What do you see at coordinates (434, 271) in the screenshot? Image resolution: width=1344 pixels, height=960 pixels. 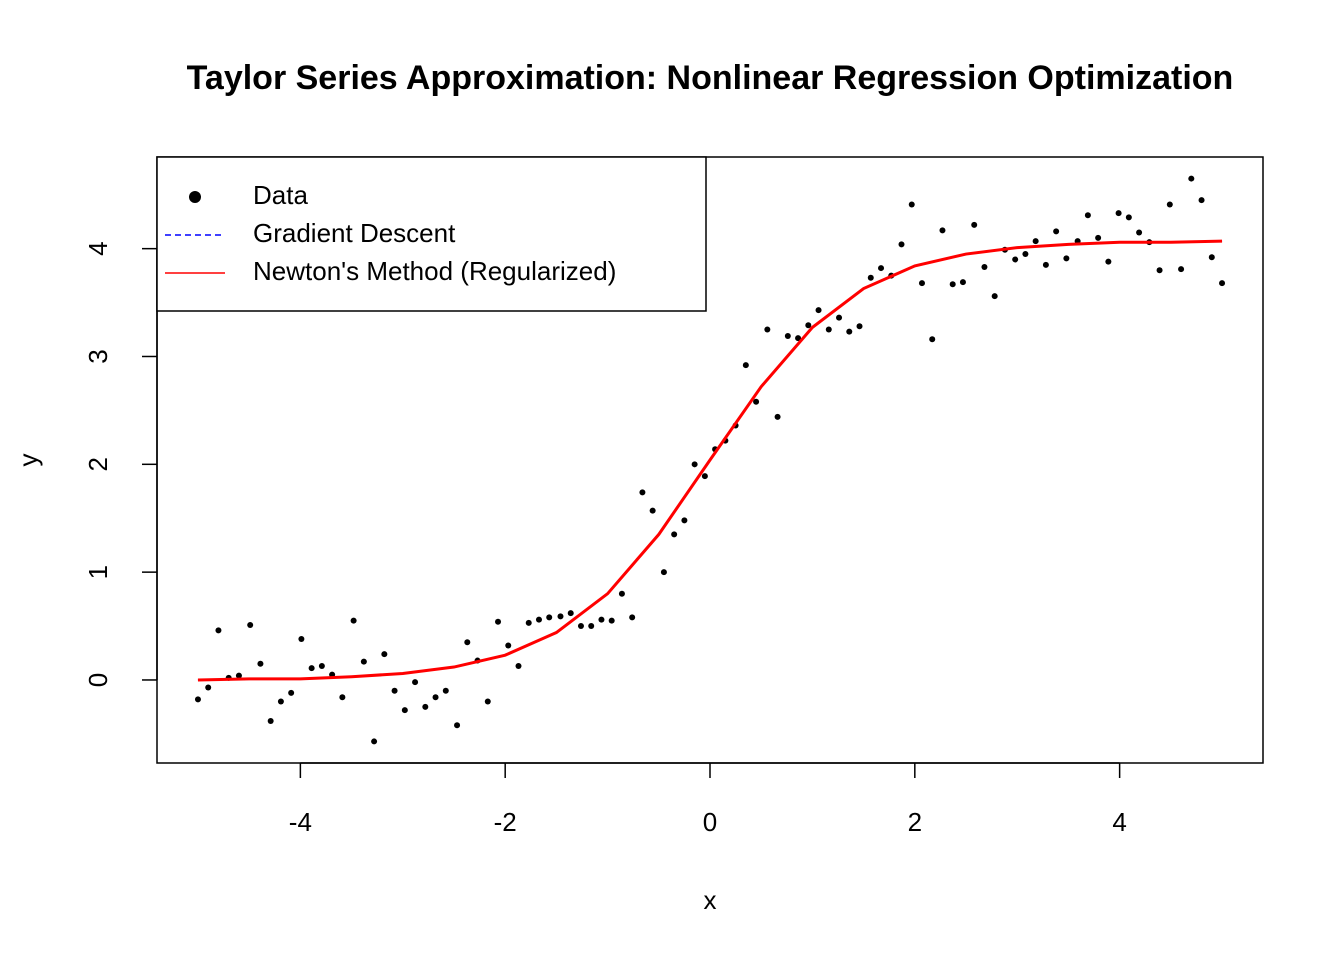 I see `legend-label: Newton's Method (Regularized)` at bounding box center [434, 271].